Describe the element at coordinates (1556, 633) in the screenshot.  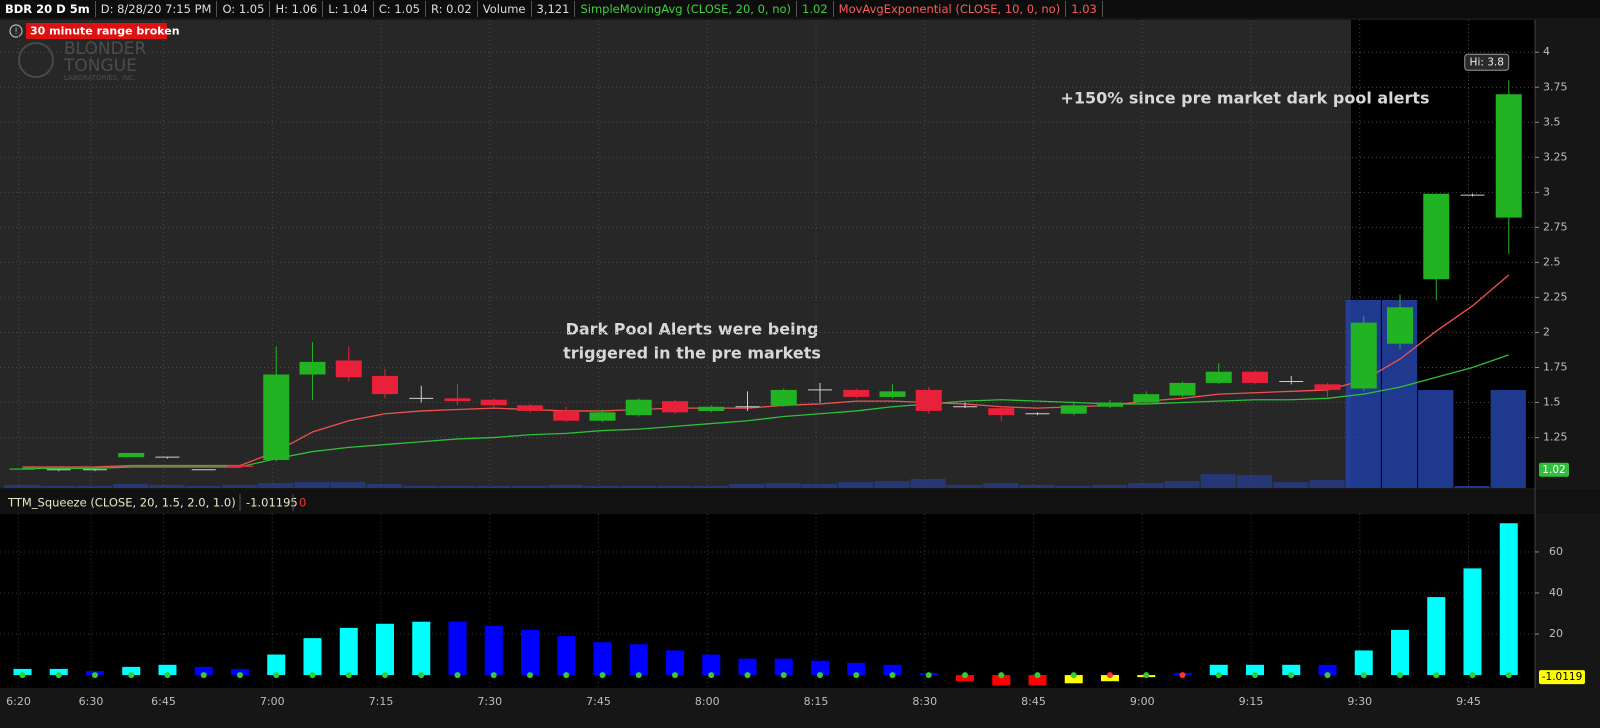
I see `y-tick-label: 20` at that location.